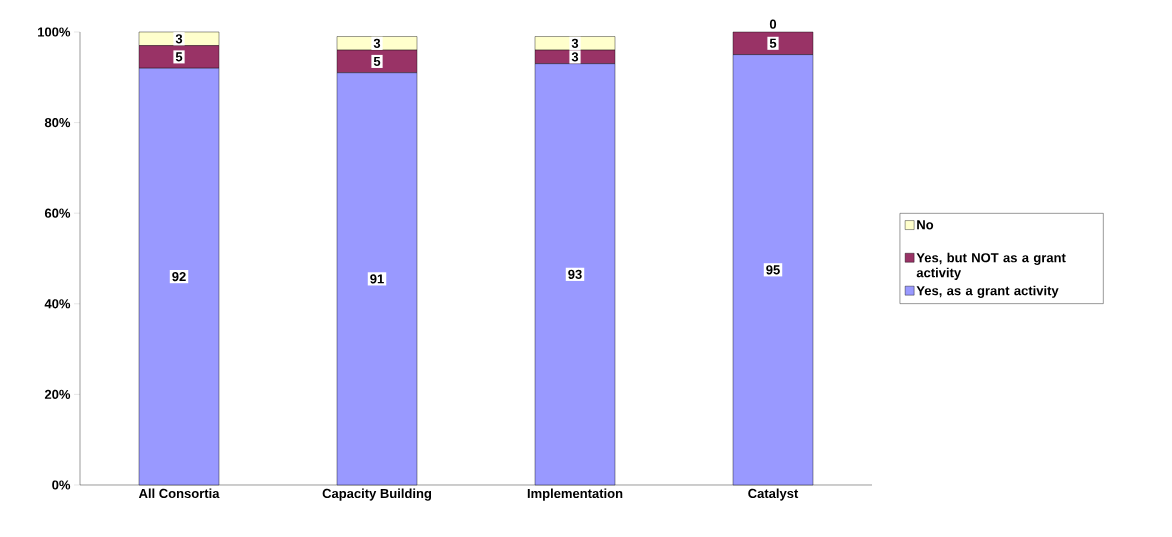 This screenshot has width=1172, height=537. Describe the element at coordinates (991, 266) in the screenshot. I see `legend-label: Yes, but NOT as a grant activity` at that location.